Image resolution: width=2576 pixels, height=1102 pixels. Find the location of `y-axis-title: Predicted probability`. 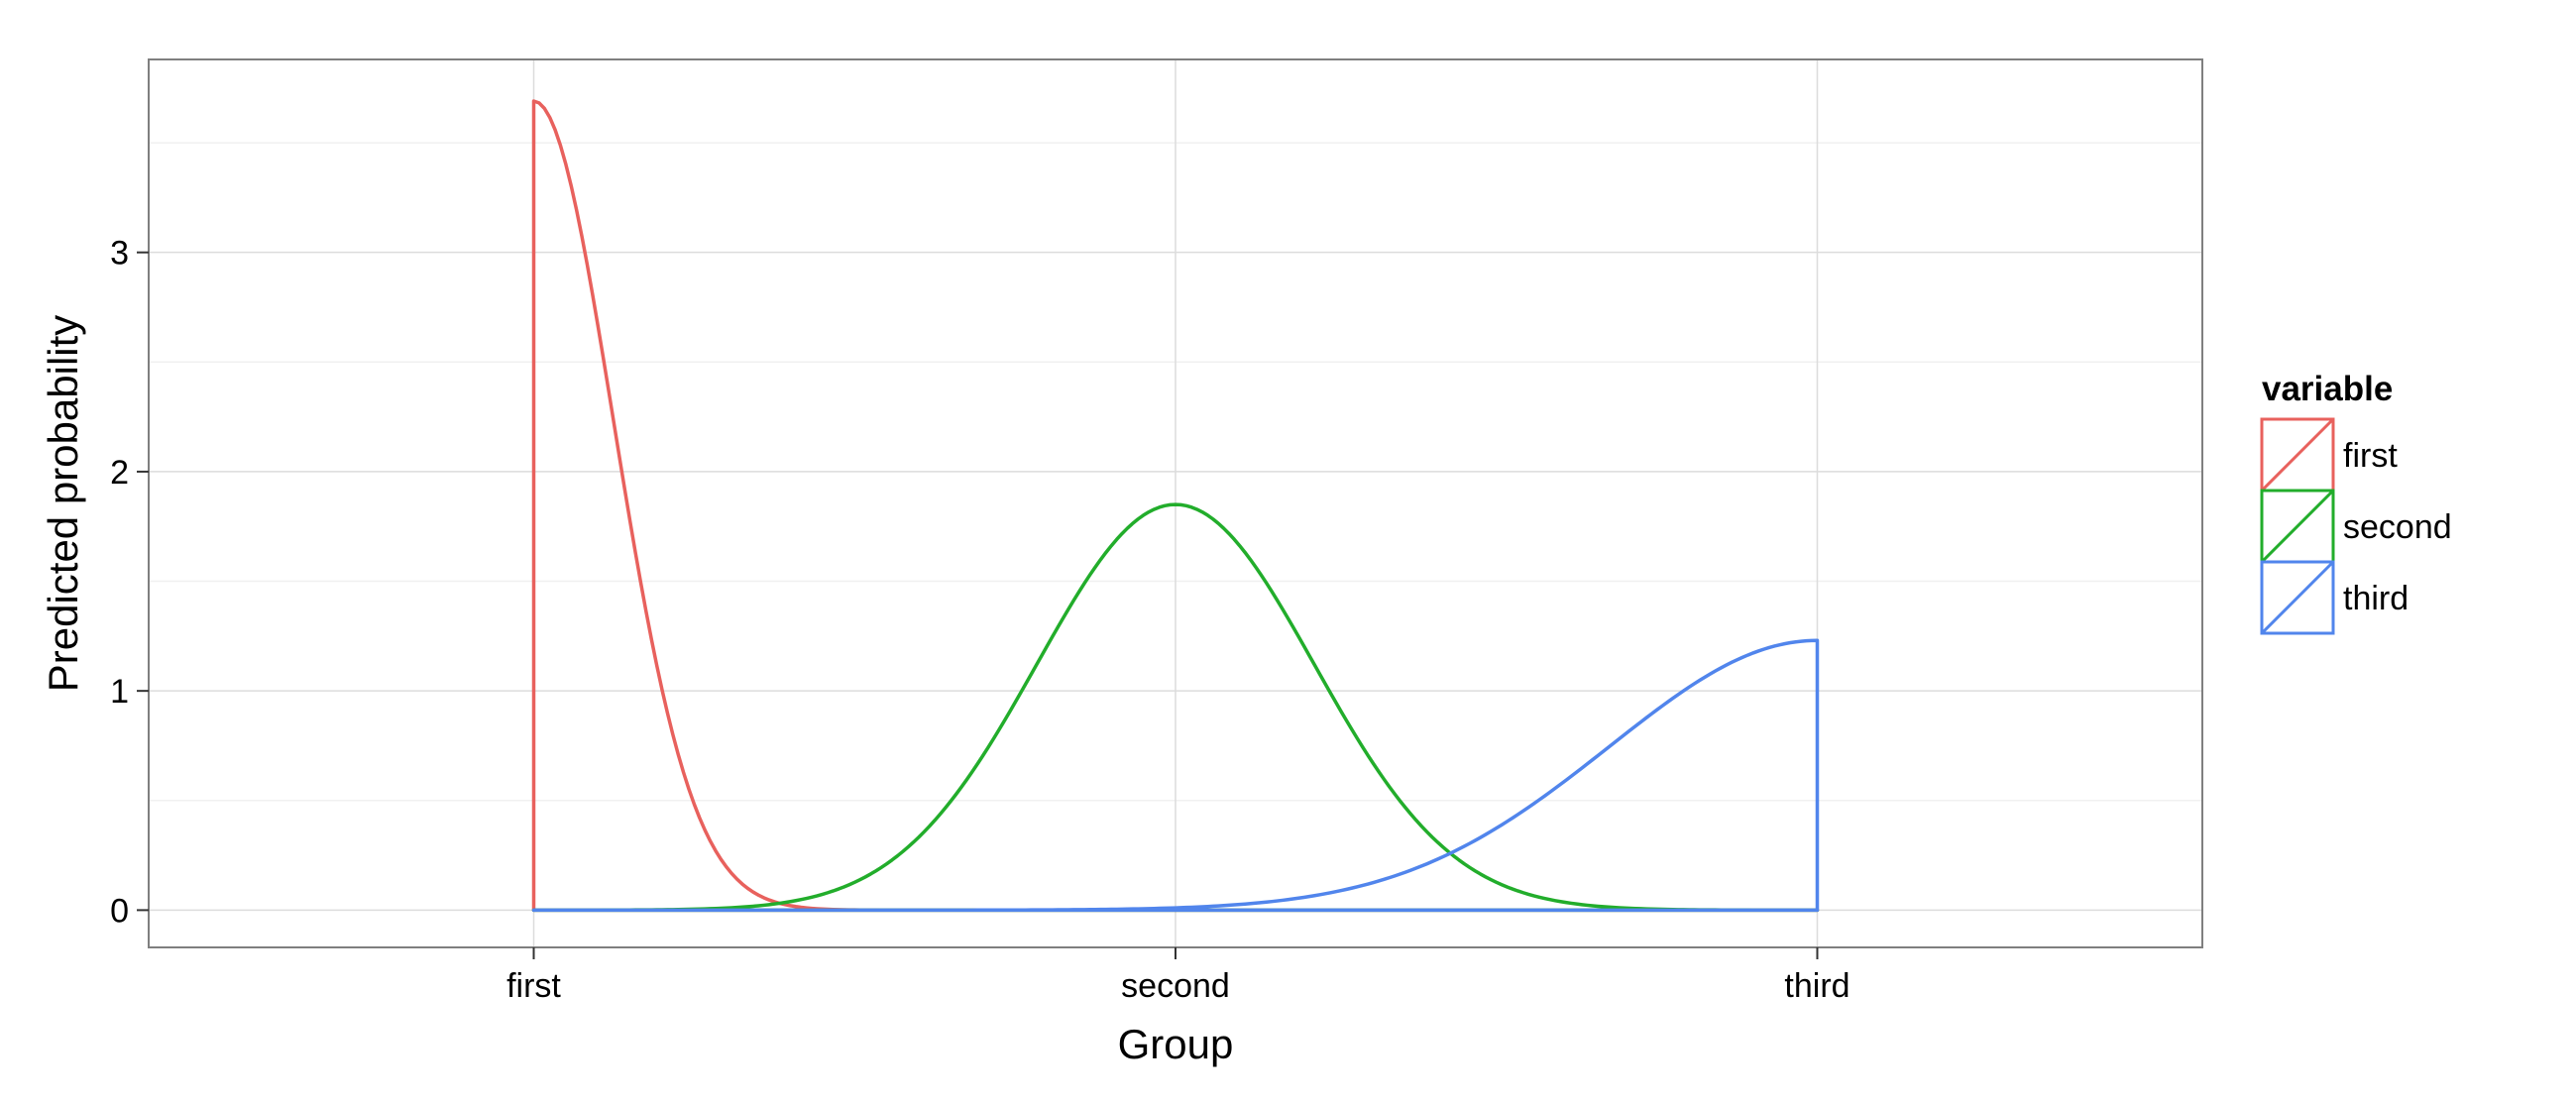

y-axis-title: Predicted probability is located at coordinates (63, 504).